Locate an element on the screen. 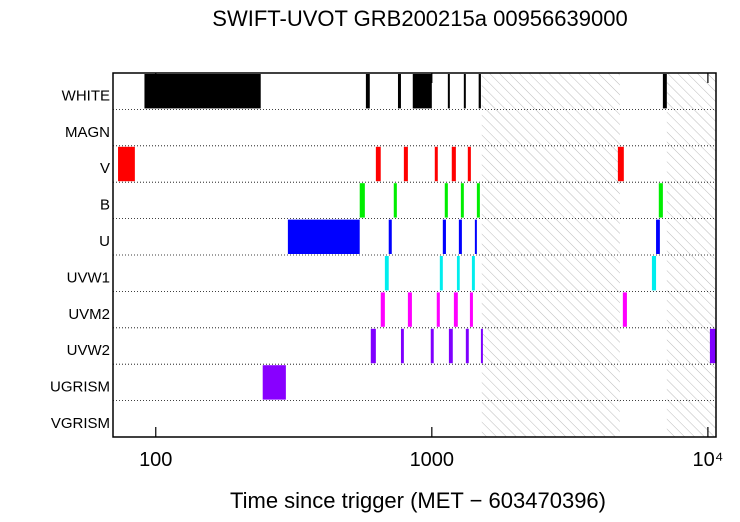  row-label: UVW2 is located at coordinates (88, 350).